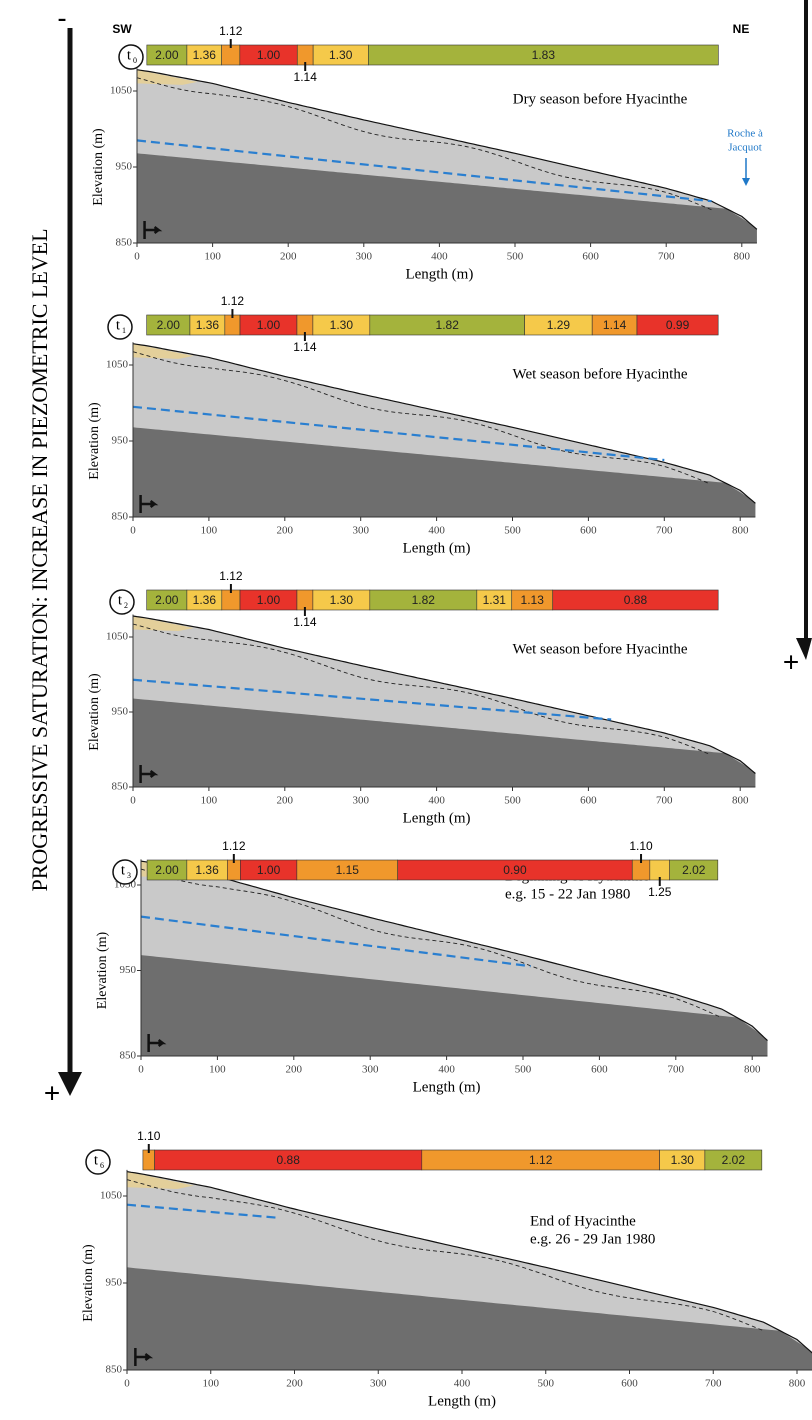  Describe the element at coordinates (445, 1255) in the screenshot. I see `slip-surface` at that location.